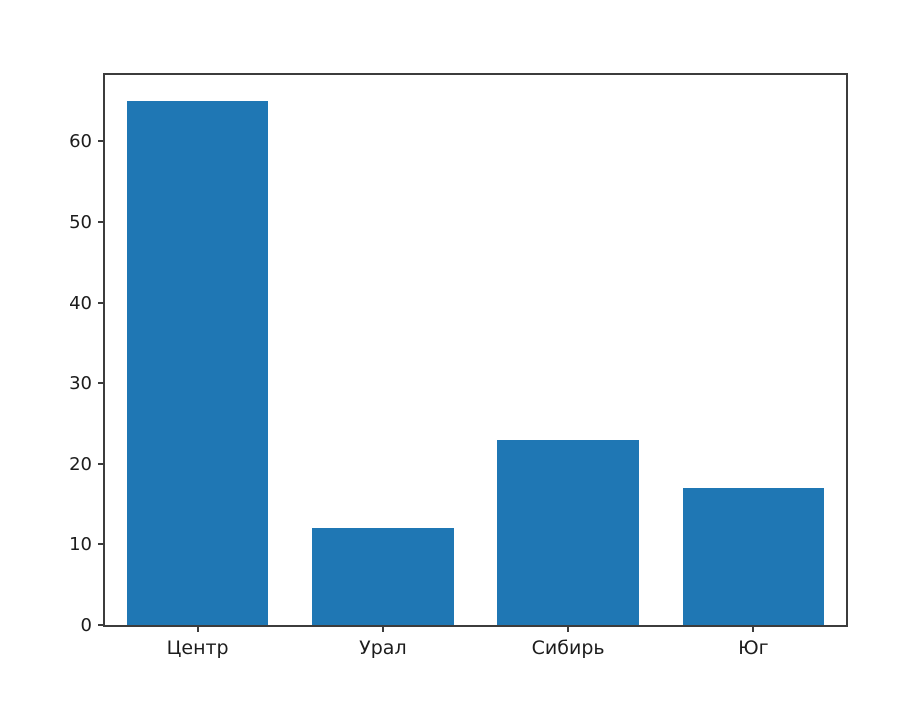 Image resolution: width=913 pixels, height=701 pixels. What do you see at coordinates (197, 363) in the screenshot?
I see `bar-Центр` at bounding box center [197, 363].